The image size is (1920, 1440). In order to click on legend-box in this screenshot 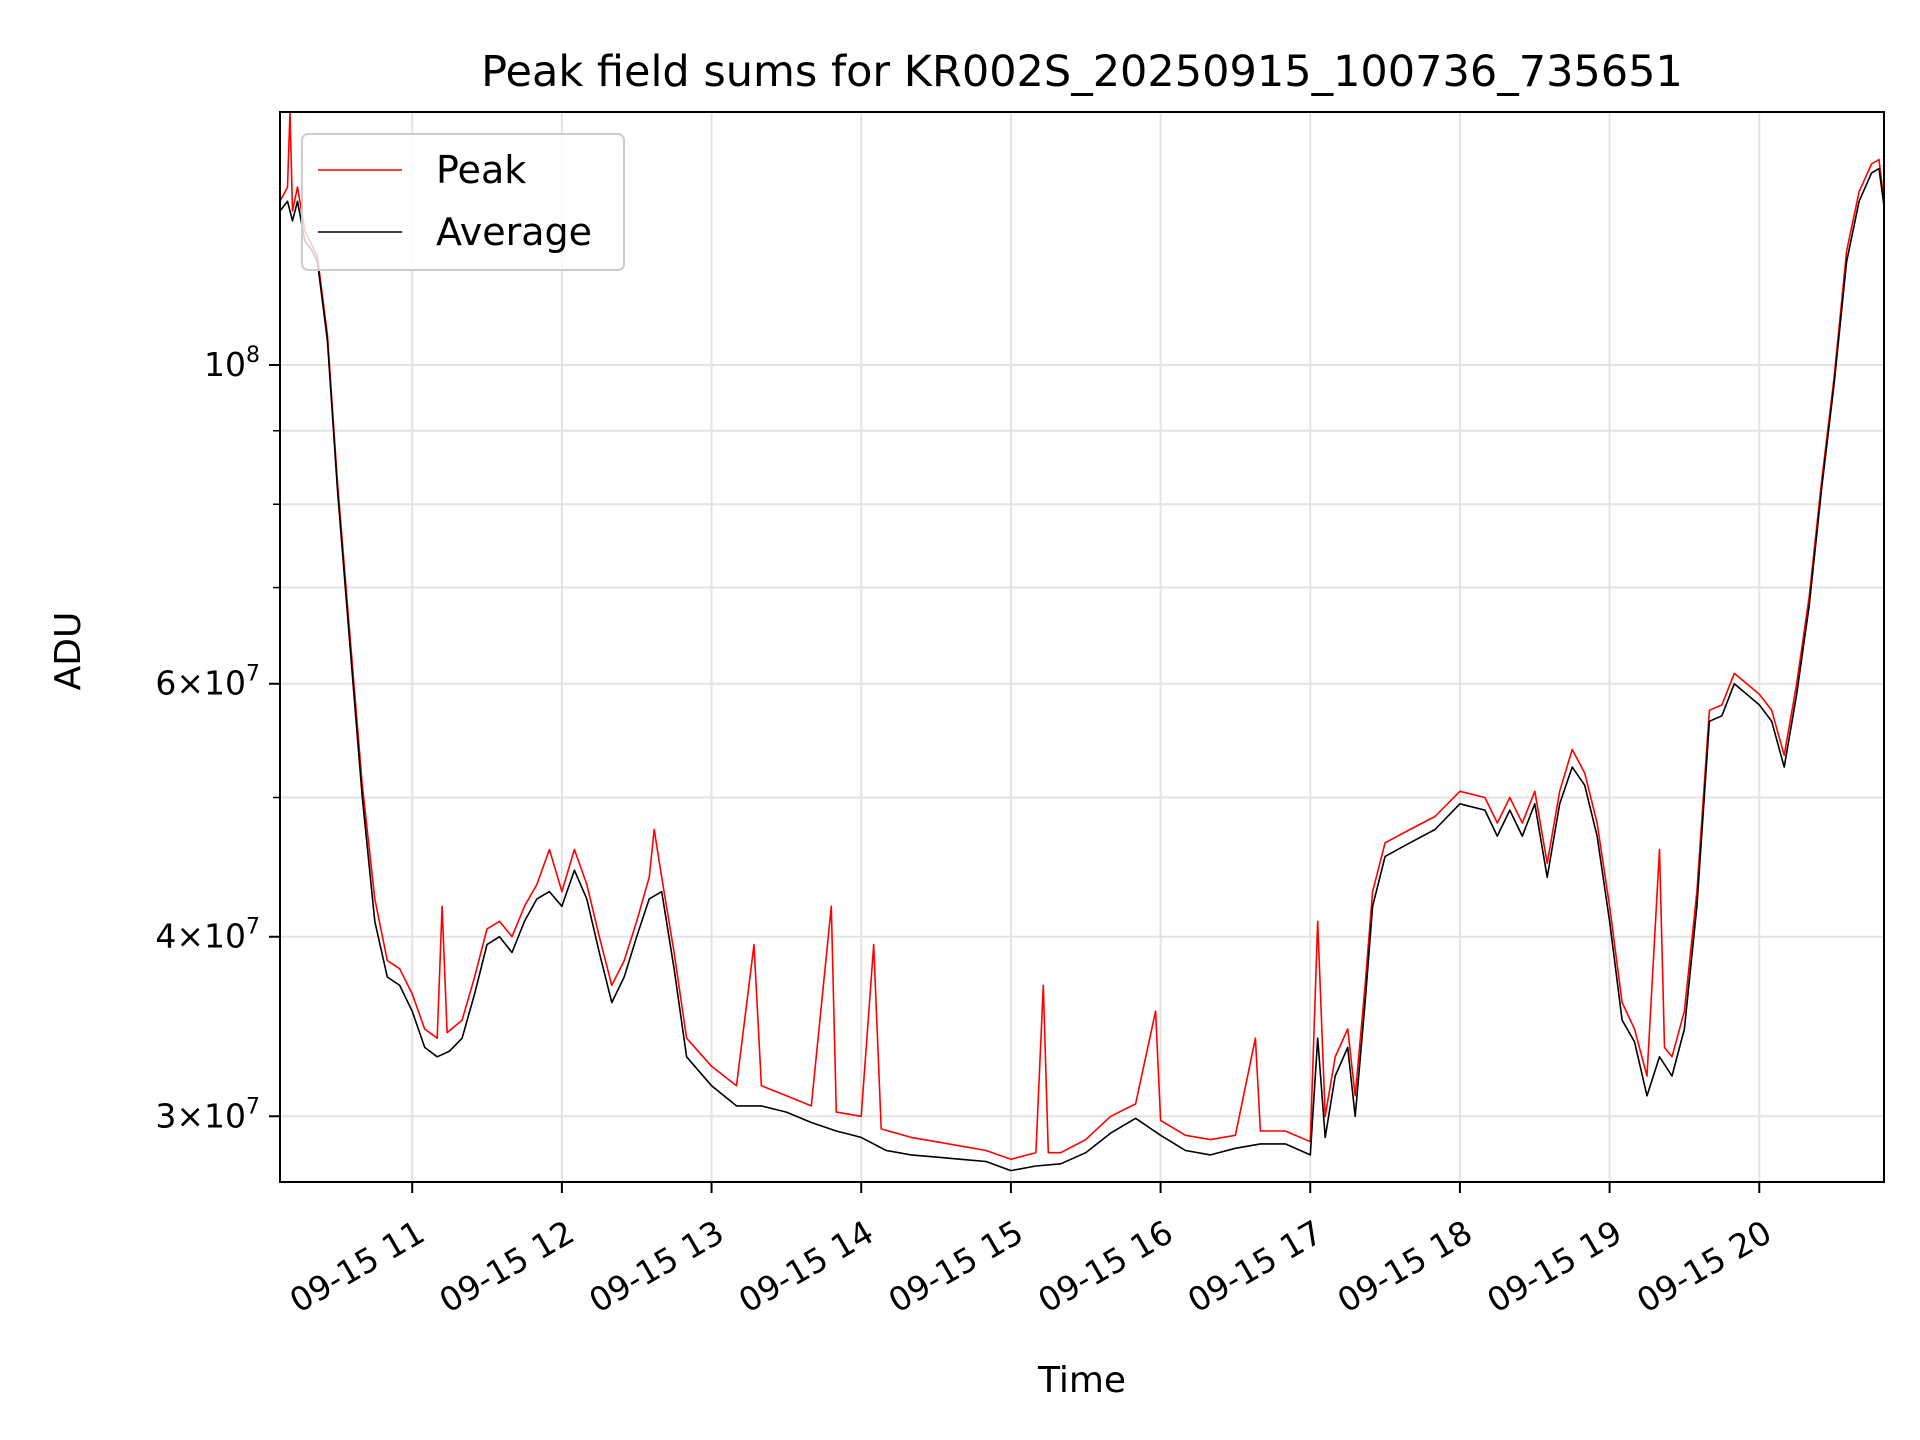, I will do `click(463, 202)`.